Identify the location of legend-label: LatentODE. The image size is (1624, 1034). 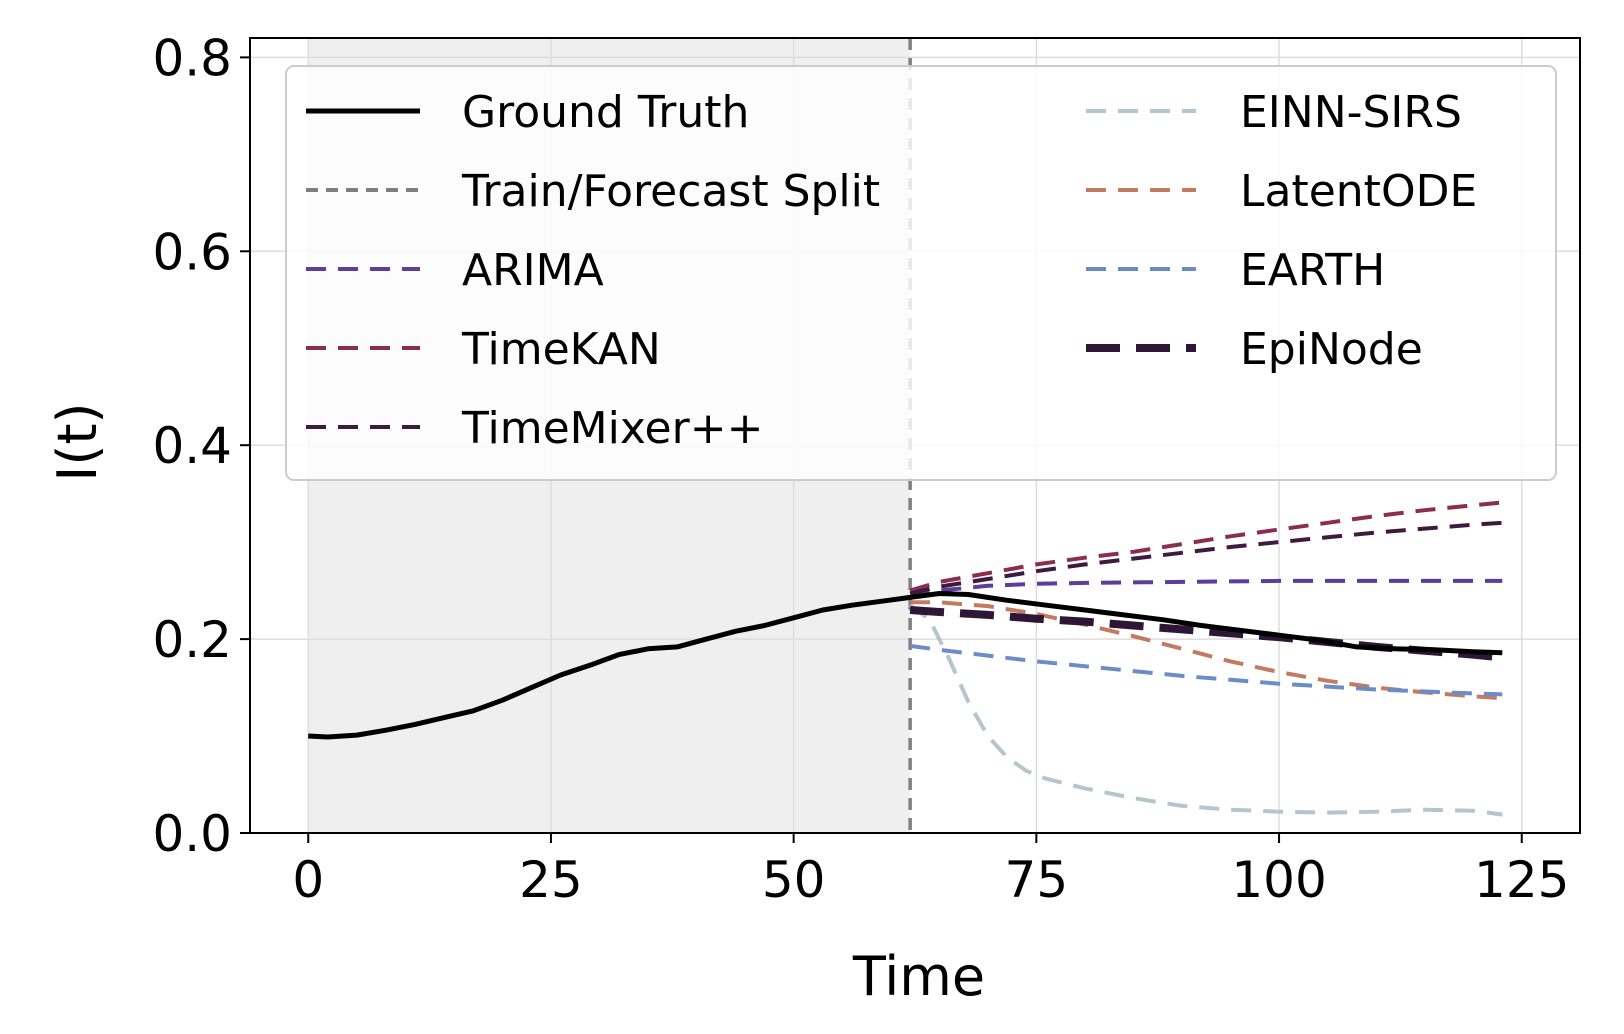
(1358, 191).